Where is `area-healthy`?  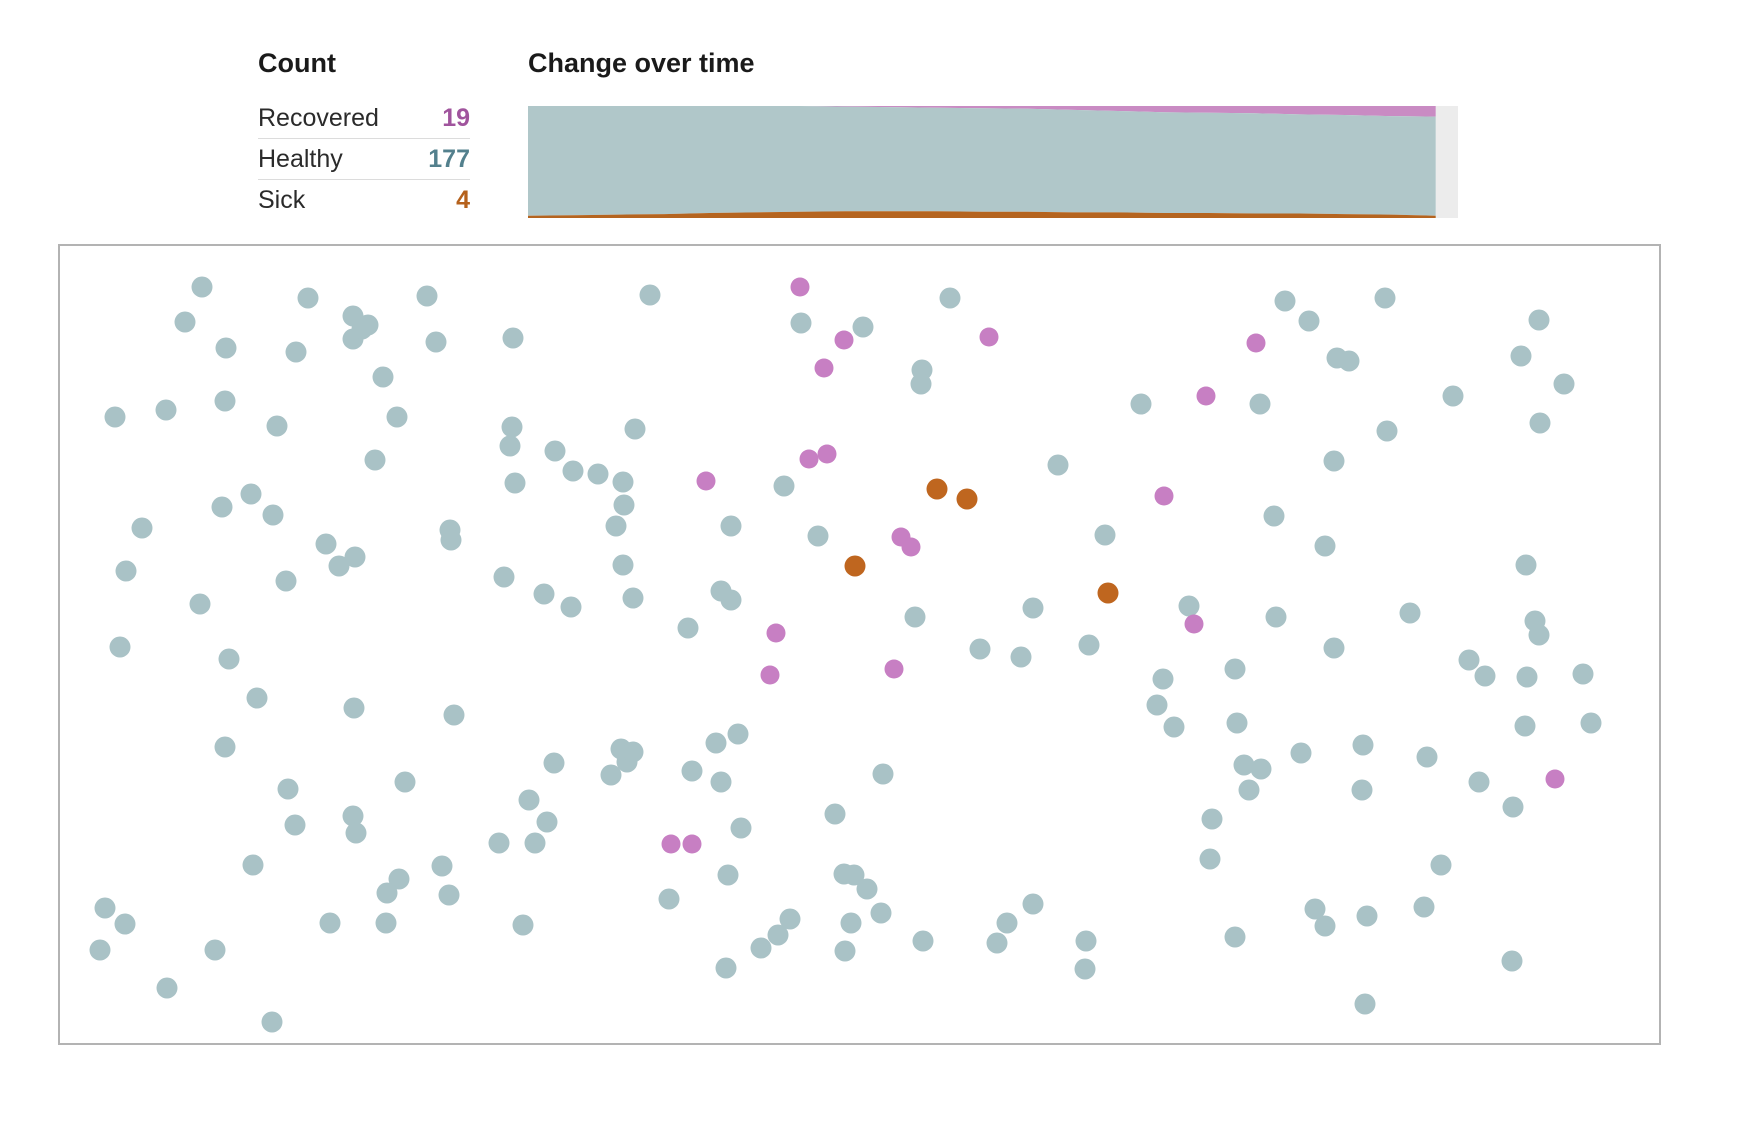
area-healthy is located at coordinates (982, 161).